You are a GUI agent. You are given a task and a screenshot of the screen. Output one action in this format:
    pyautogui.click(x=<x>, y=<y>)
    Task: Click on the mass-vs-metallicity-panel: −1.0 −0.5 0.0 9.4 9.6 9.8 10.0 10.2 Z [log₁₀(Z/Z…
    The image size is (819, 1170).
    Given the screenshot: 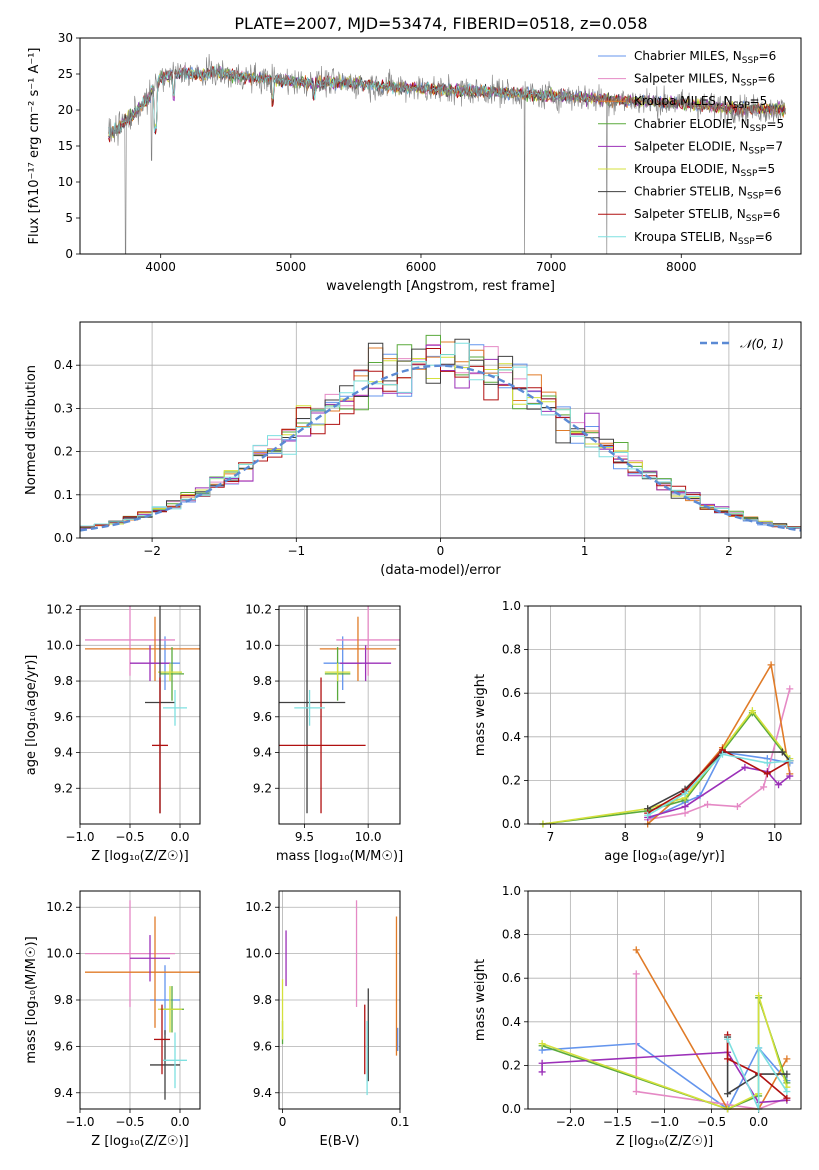 What is the action you would take?
    pyautogui.click(x=112, y=1019)
    